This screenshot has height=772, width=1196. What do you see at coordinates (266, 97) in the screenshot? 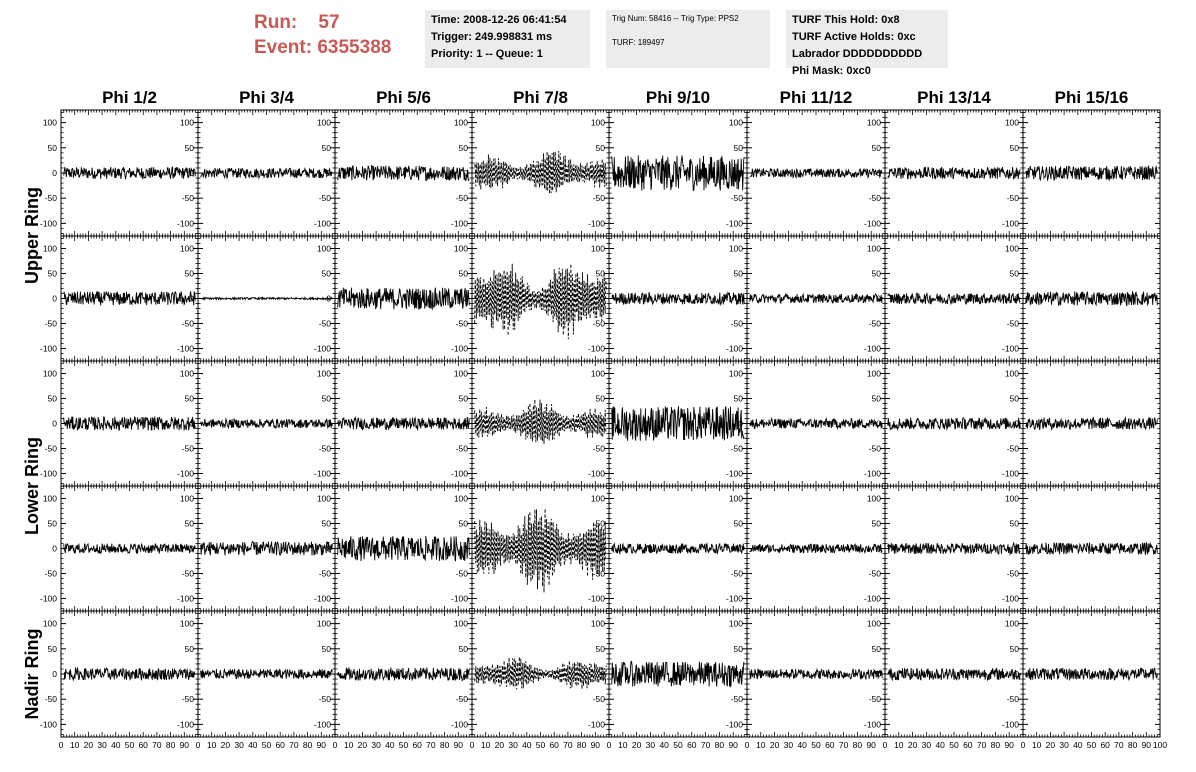
I see `column-header-phi-3-4: Phi 3/4` at bounding box center [266, 97].